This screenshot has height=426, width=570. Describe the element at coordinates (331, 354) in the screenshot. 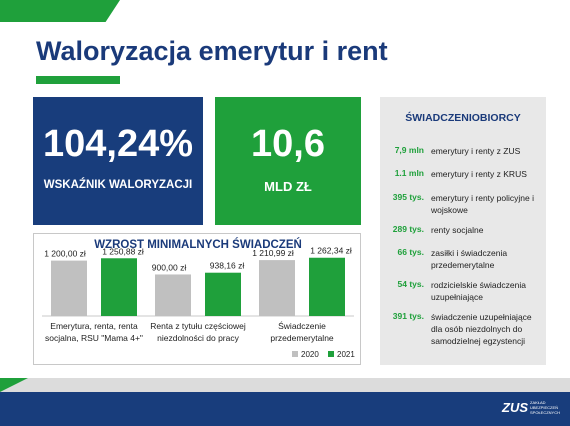

I see `legend-swatch-2021` at that location.